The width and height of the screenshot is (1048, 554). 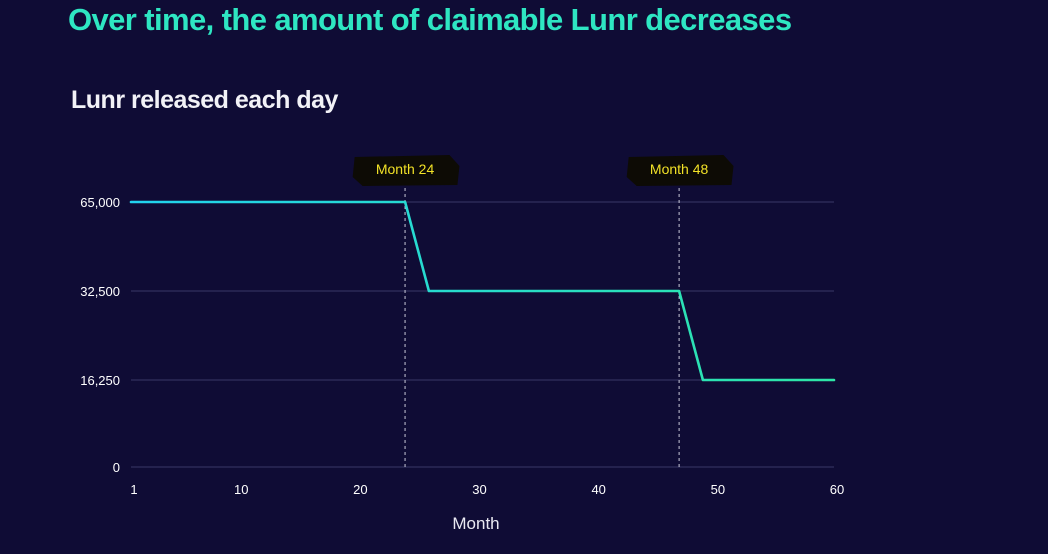 What do you see at coordinates (598, 489) in the screenshot?
I see `x-tick-label: 40` at bounding box center [598, 489].